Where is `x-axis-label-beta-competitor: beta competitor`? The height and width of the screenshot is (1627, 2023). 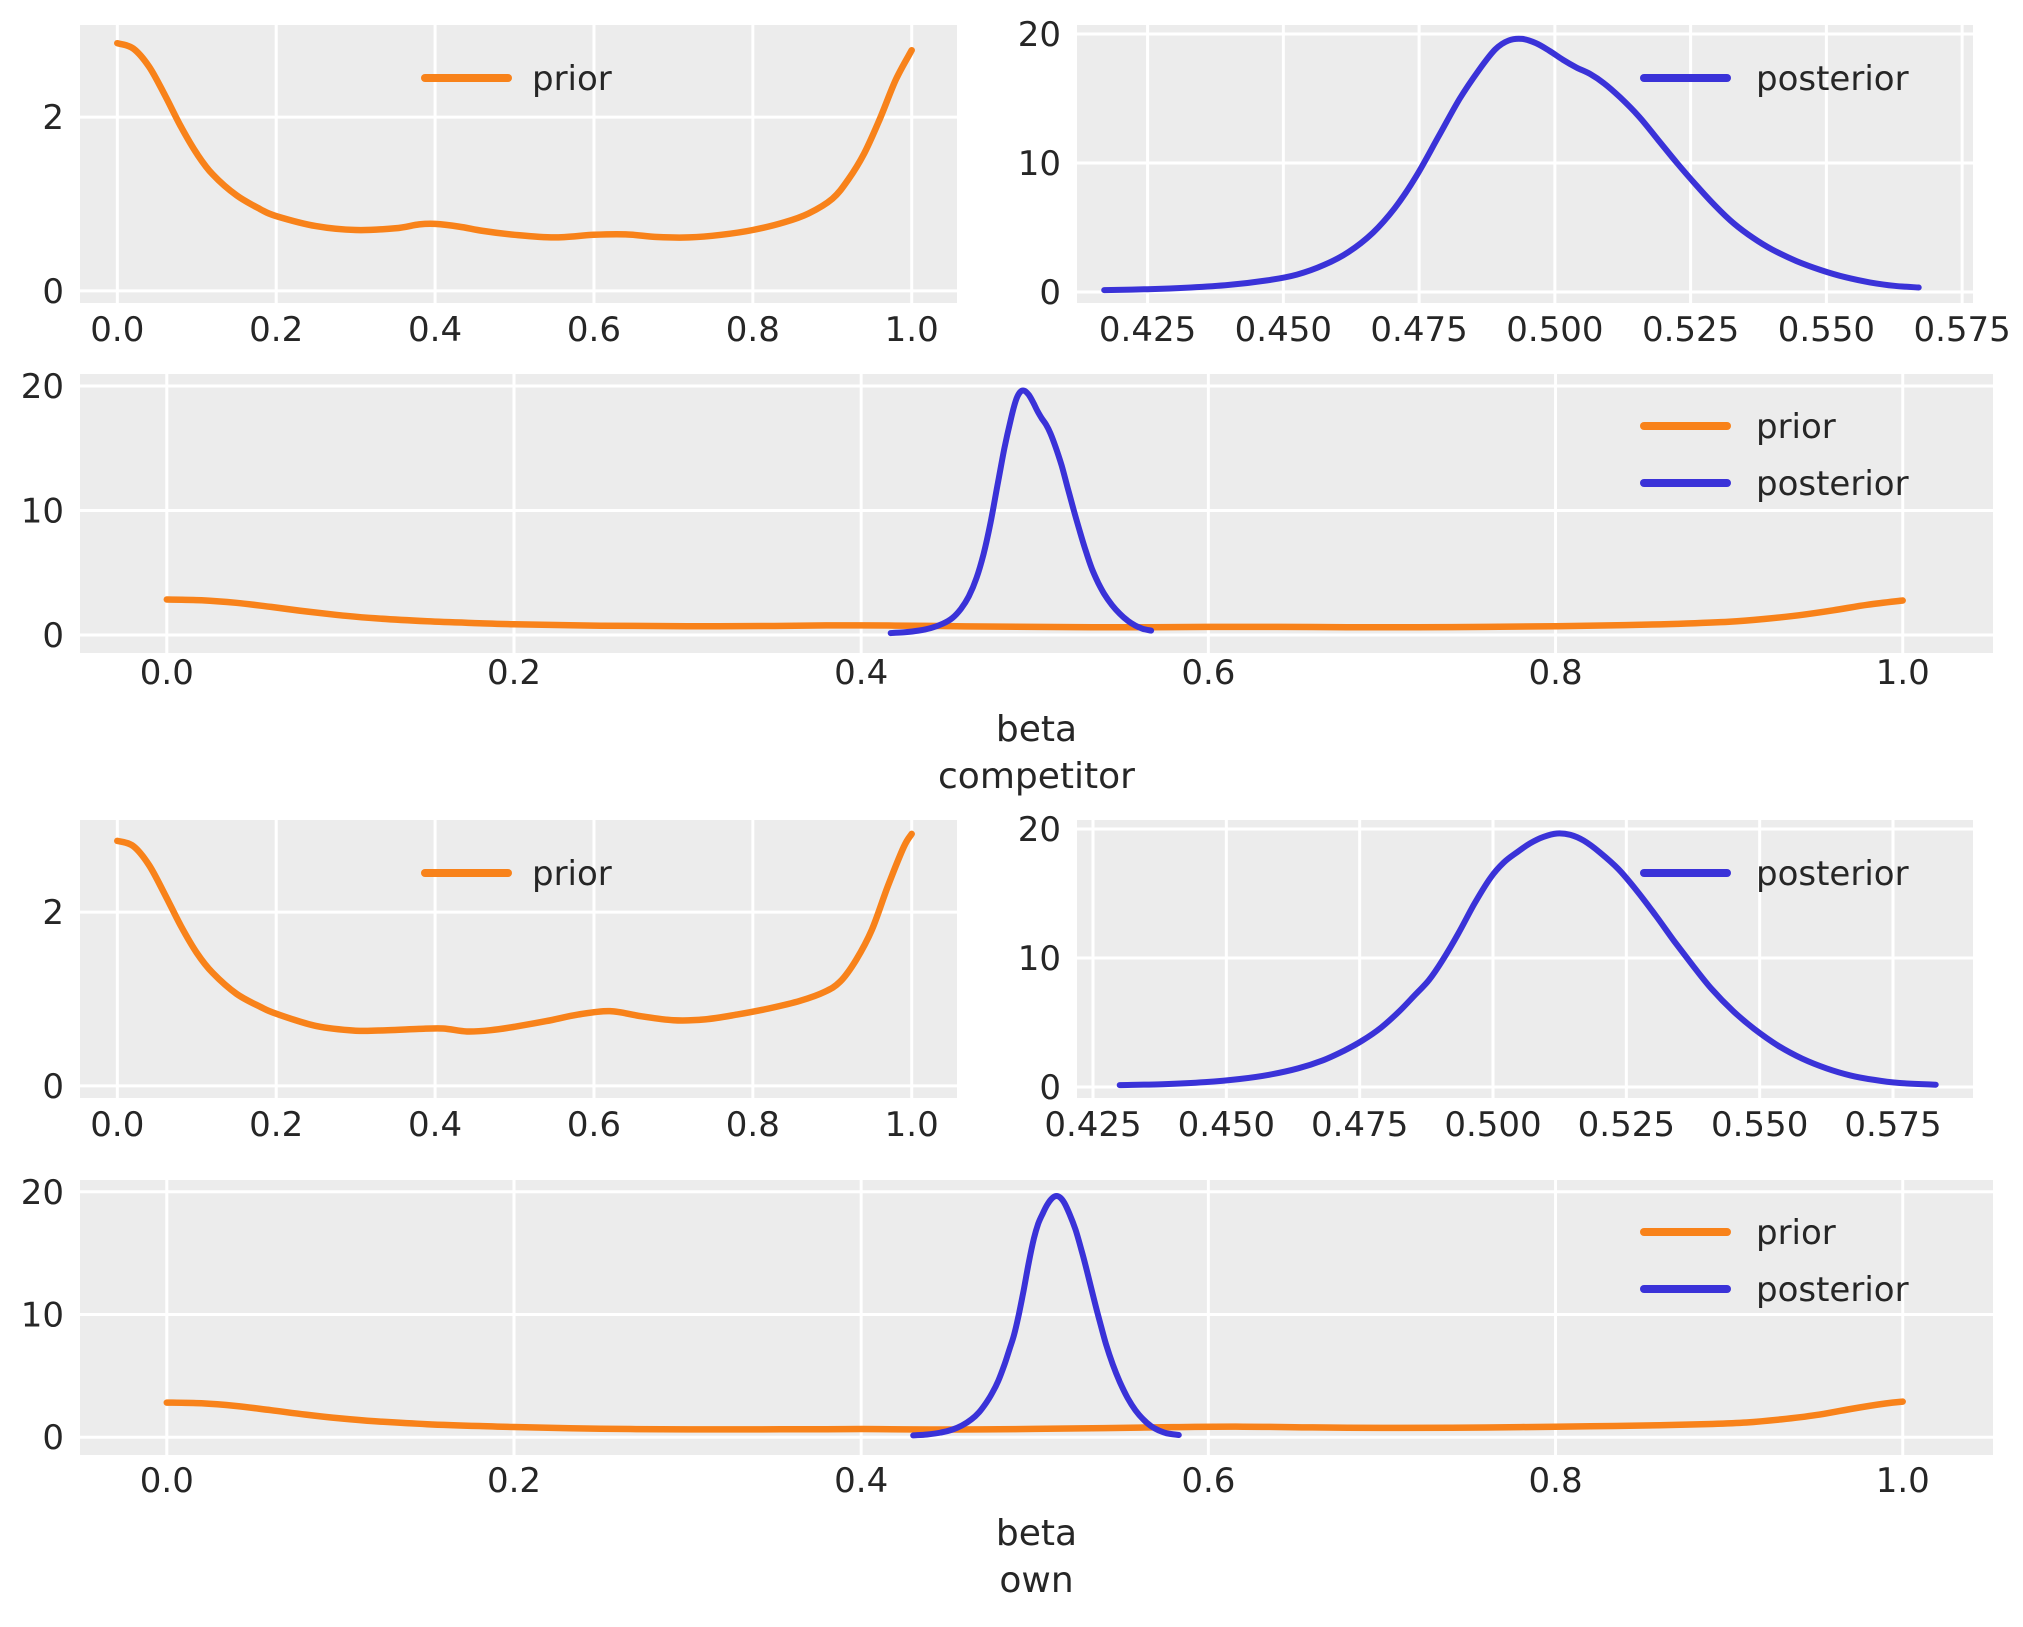 x-axis-label-beta-competitor: beta competitor is located at coordinates (1036, 753).